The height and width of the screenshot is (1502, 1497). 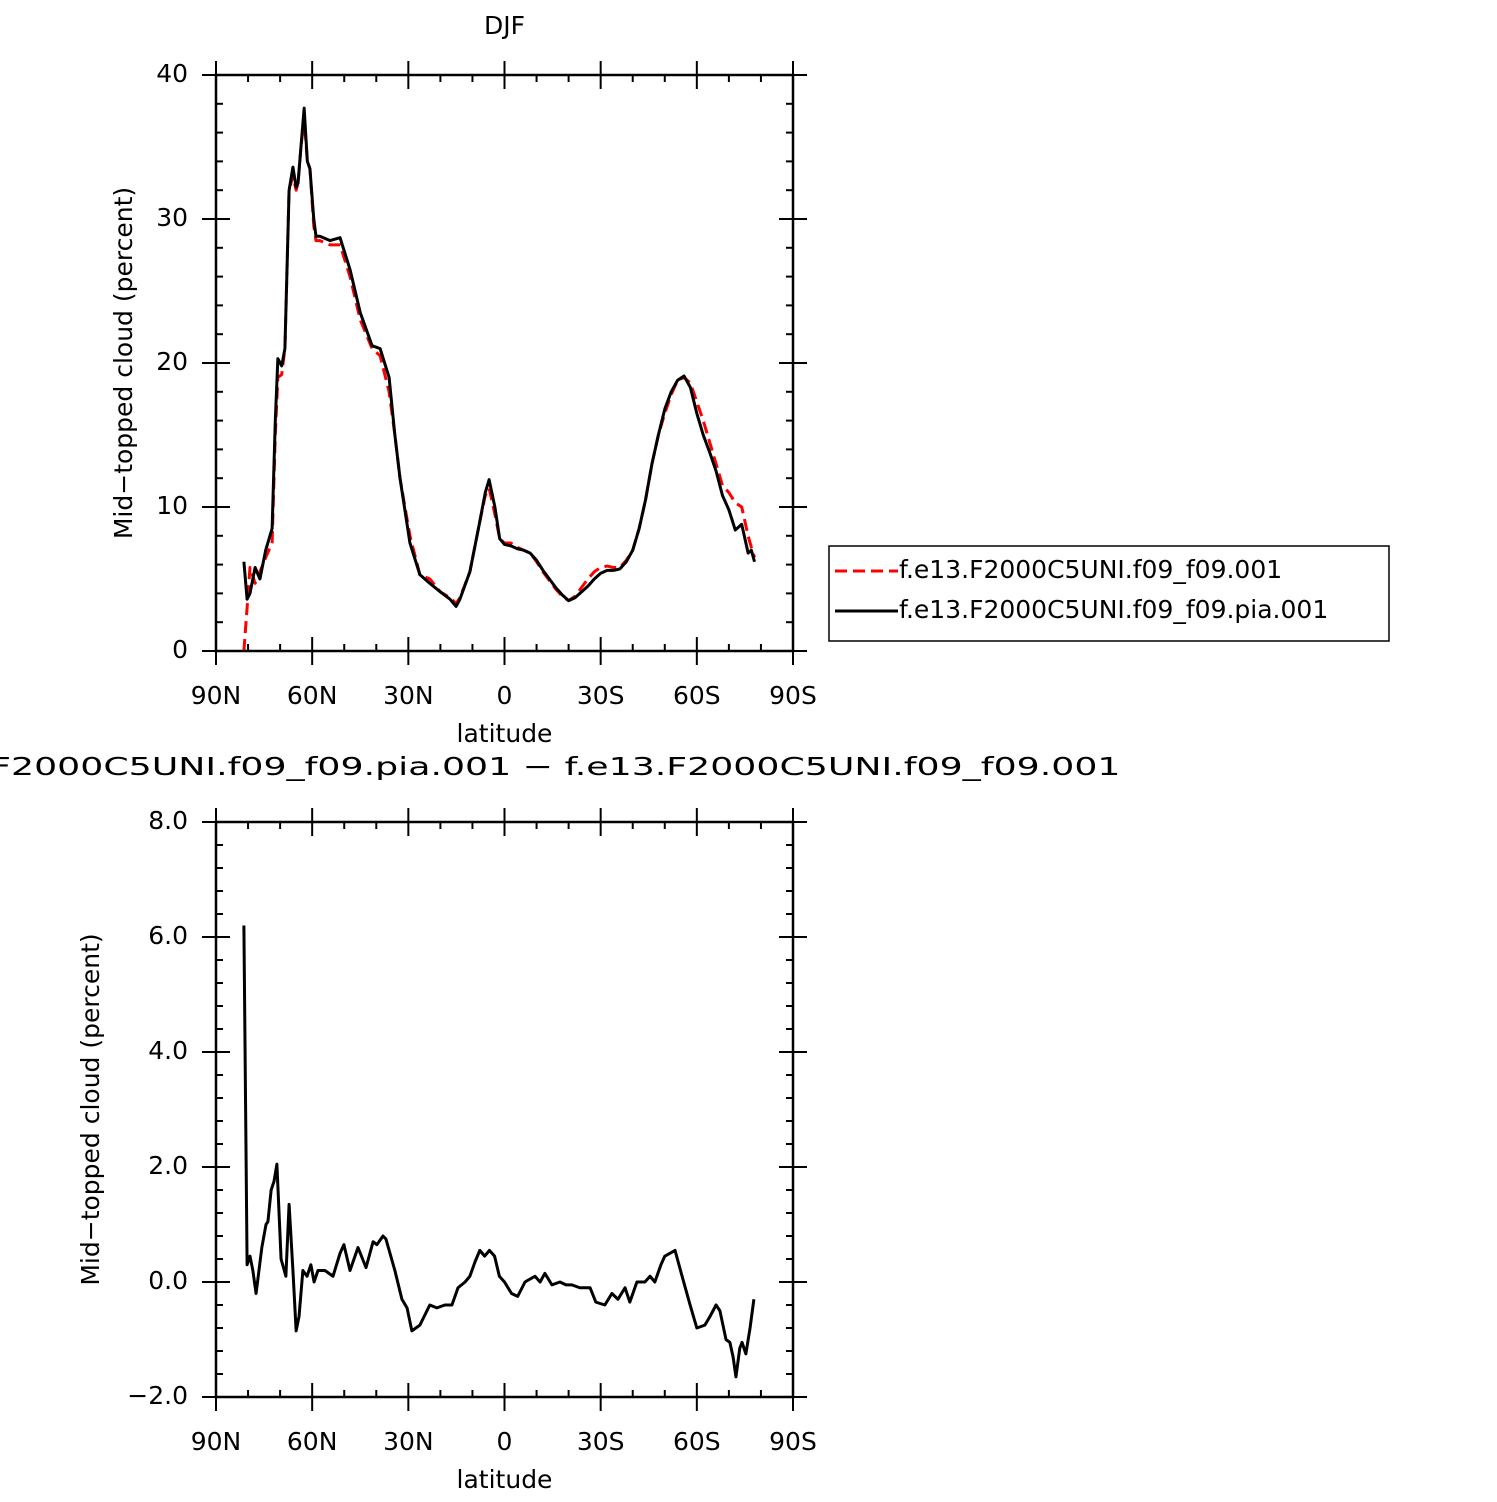 I want to click on y-tick-label: 6.0, so click(x=168, y=935).